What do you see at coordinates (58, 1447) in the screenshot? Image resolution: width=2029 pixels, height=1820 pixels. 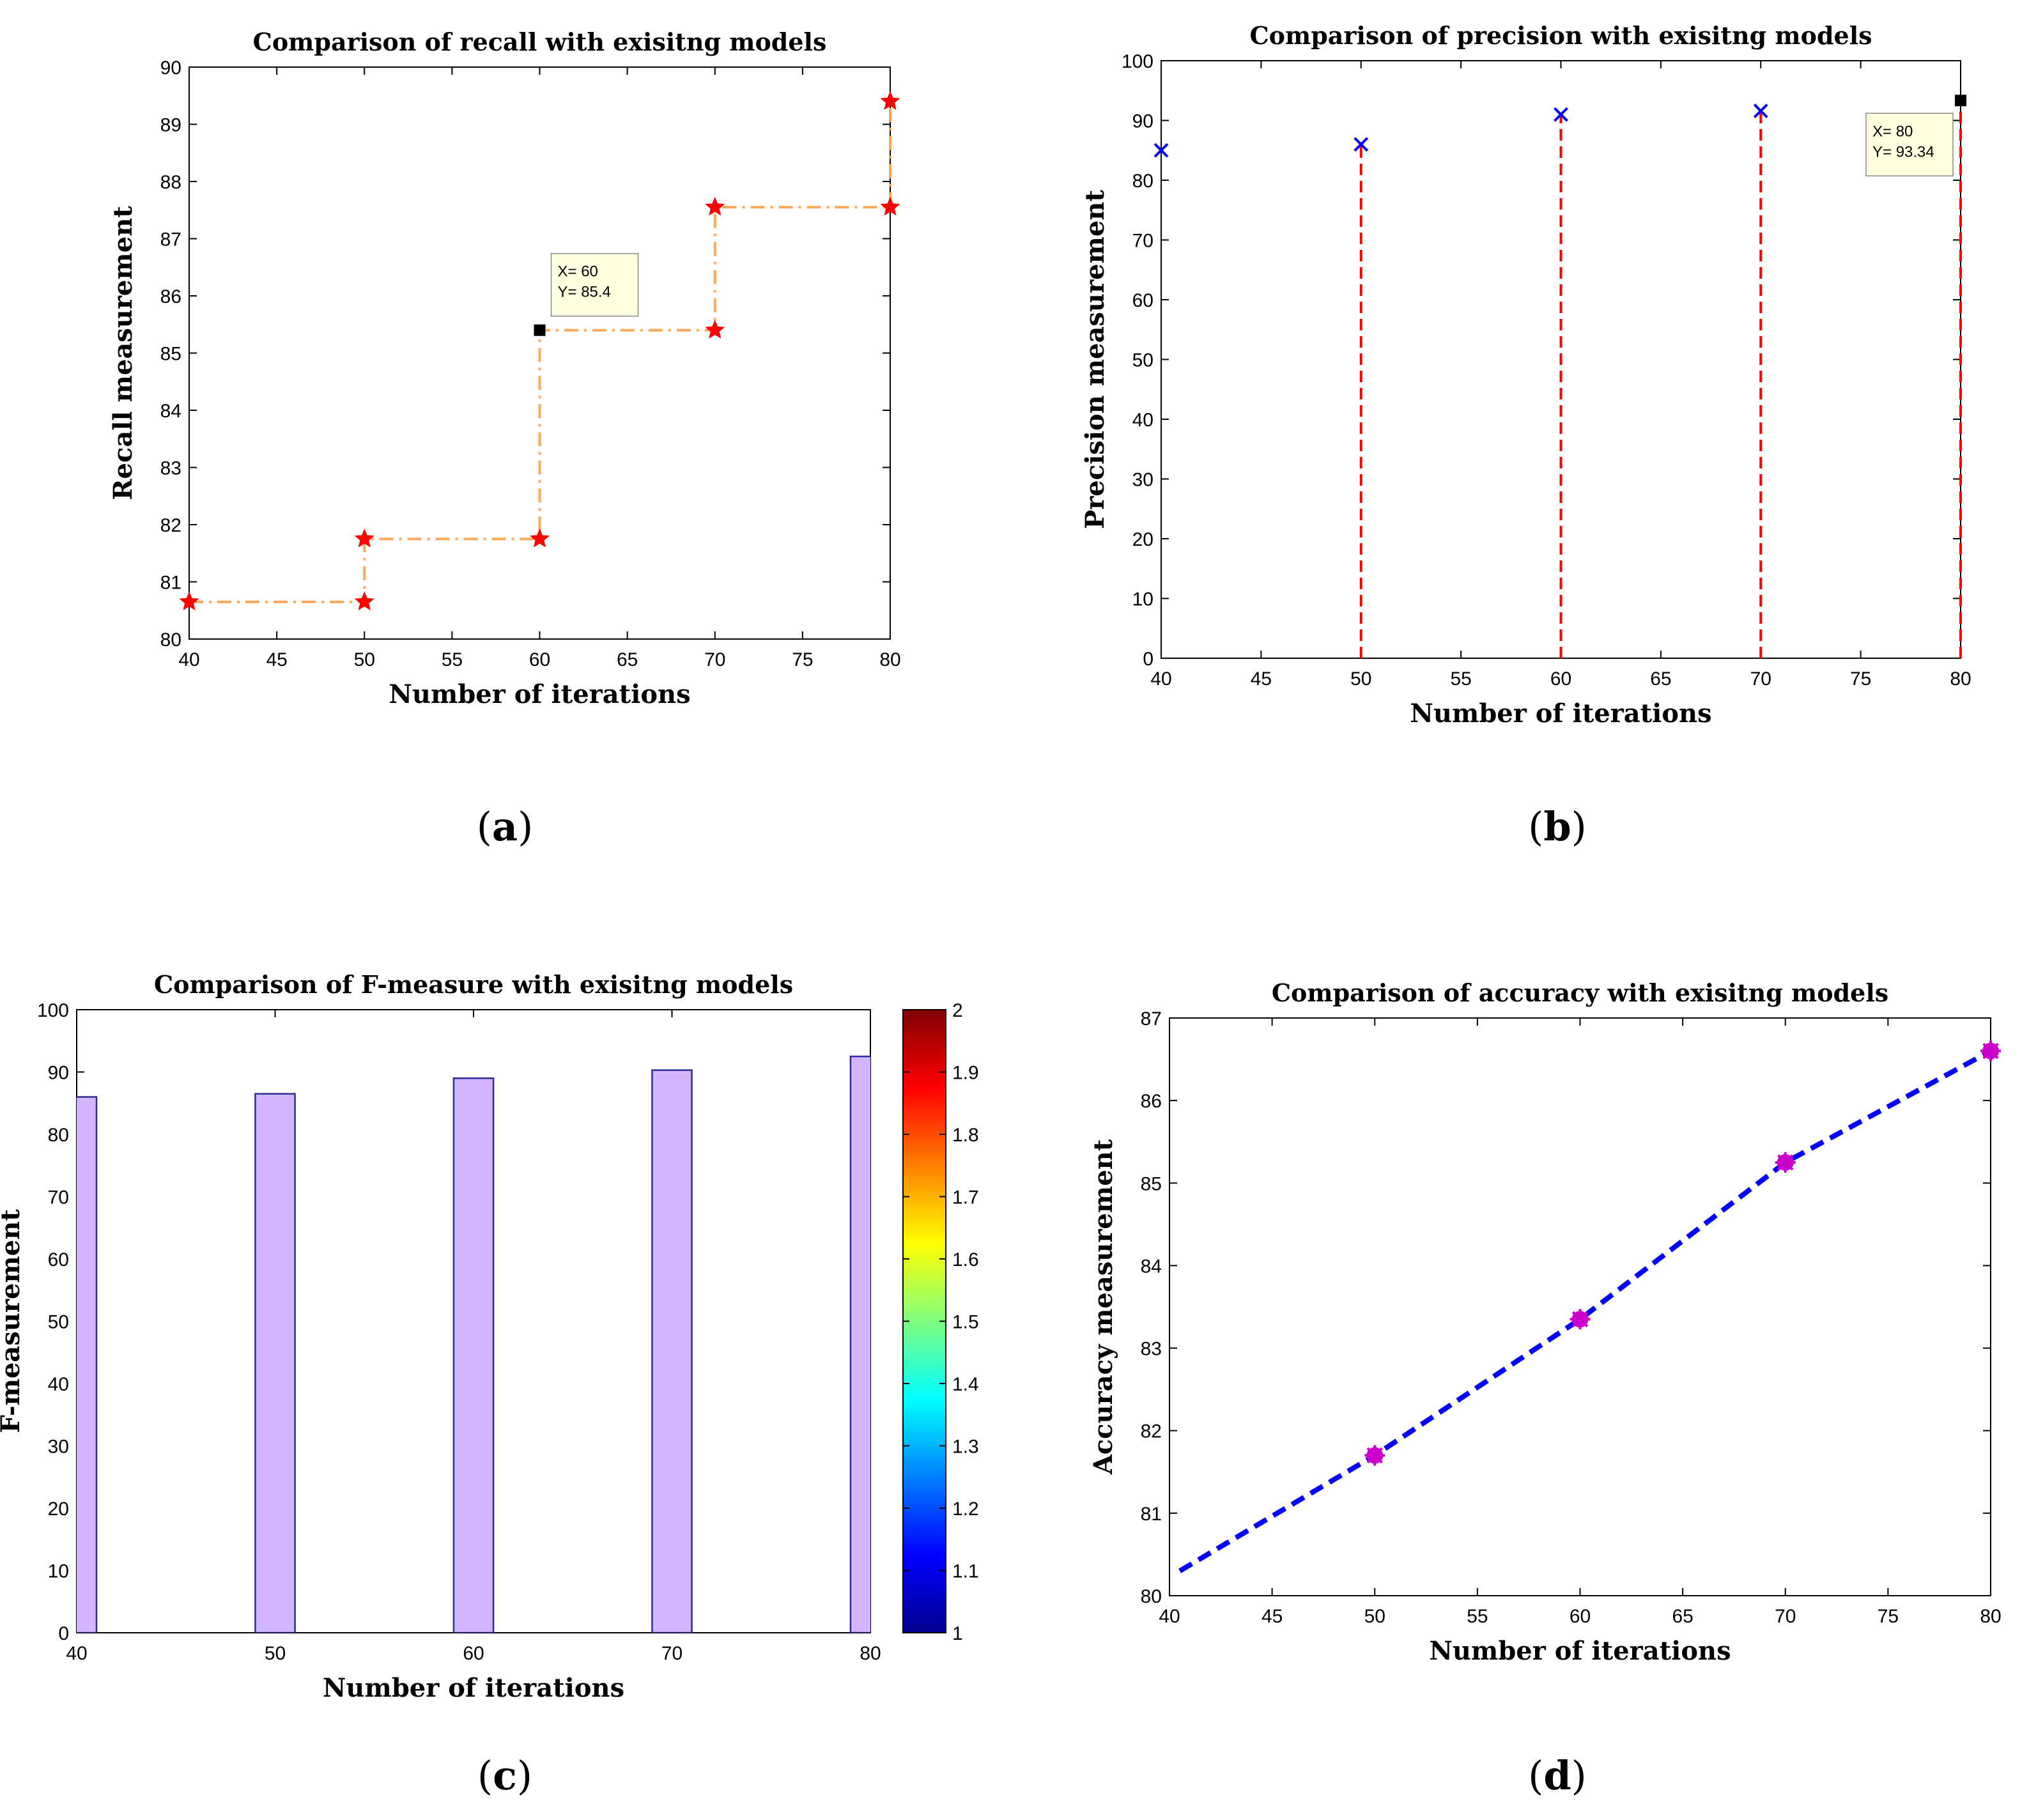 I see `y-tick-label: 30` at bounding box center [58, 1447].